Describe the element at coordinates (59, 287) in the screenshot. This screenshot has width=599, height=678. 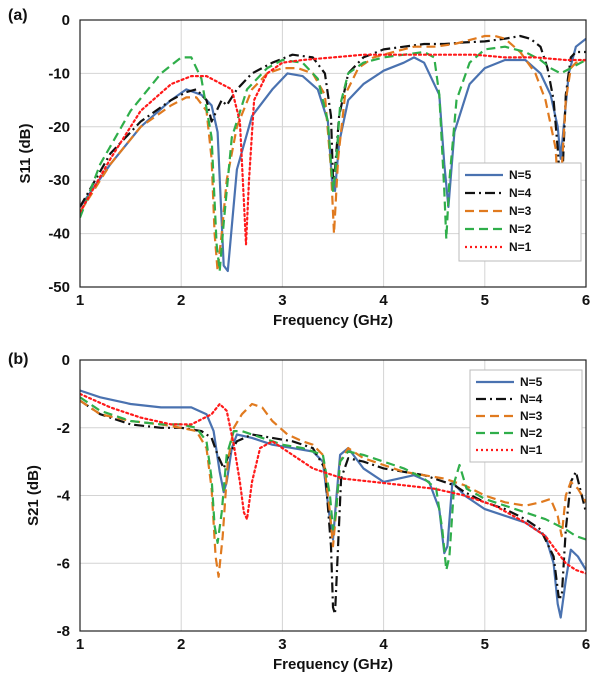
I see `y-tick-label: -50` at that location.